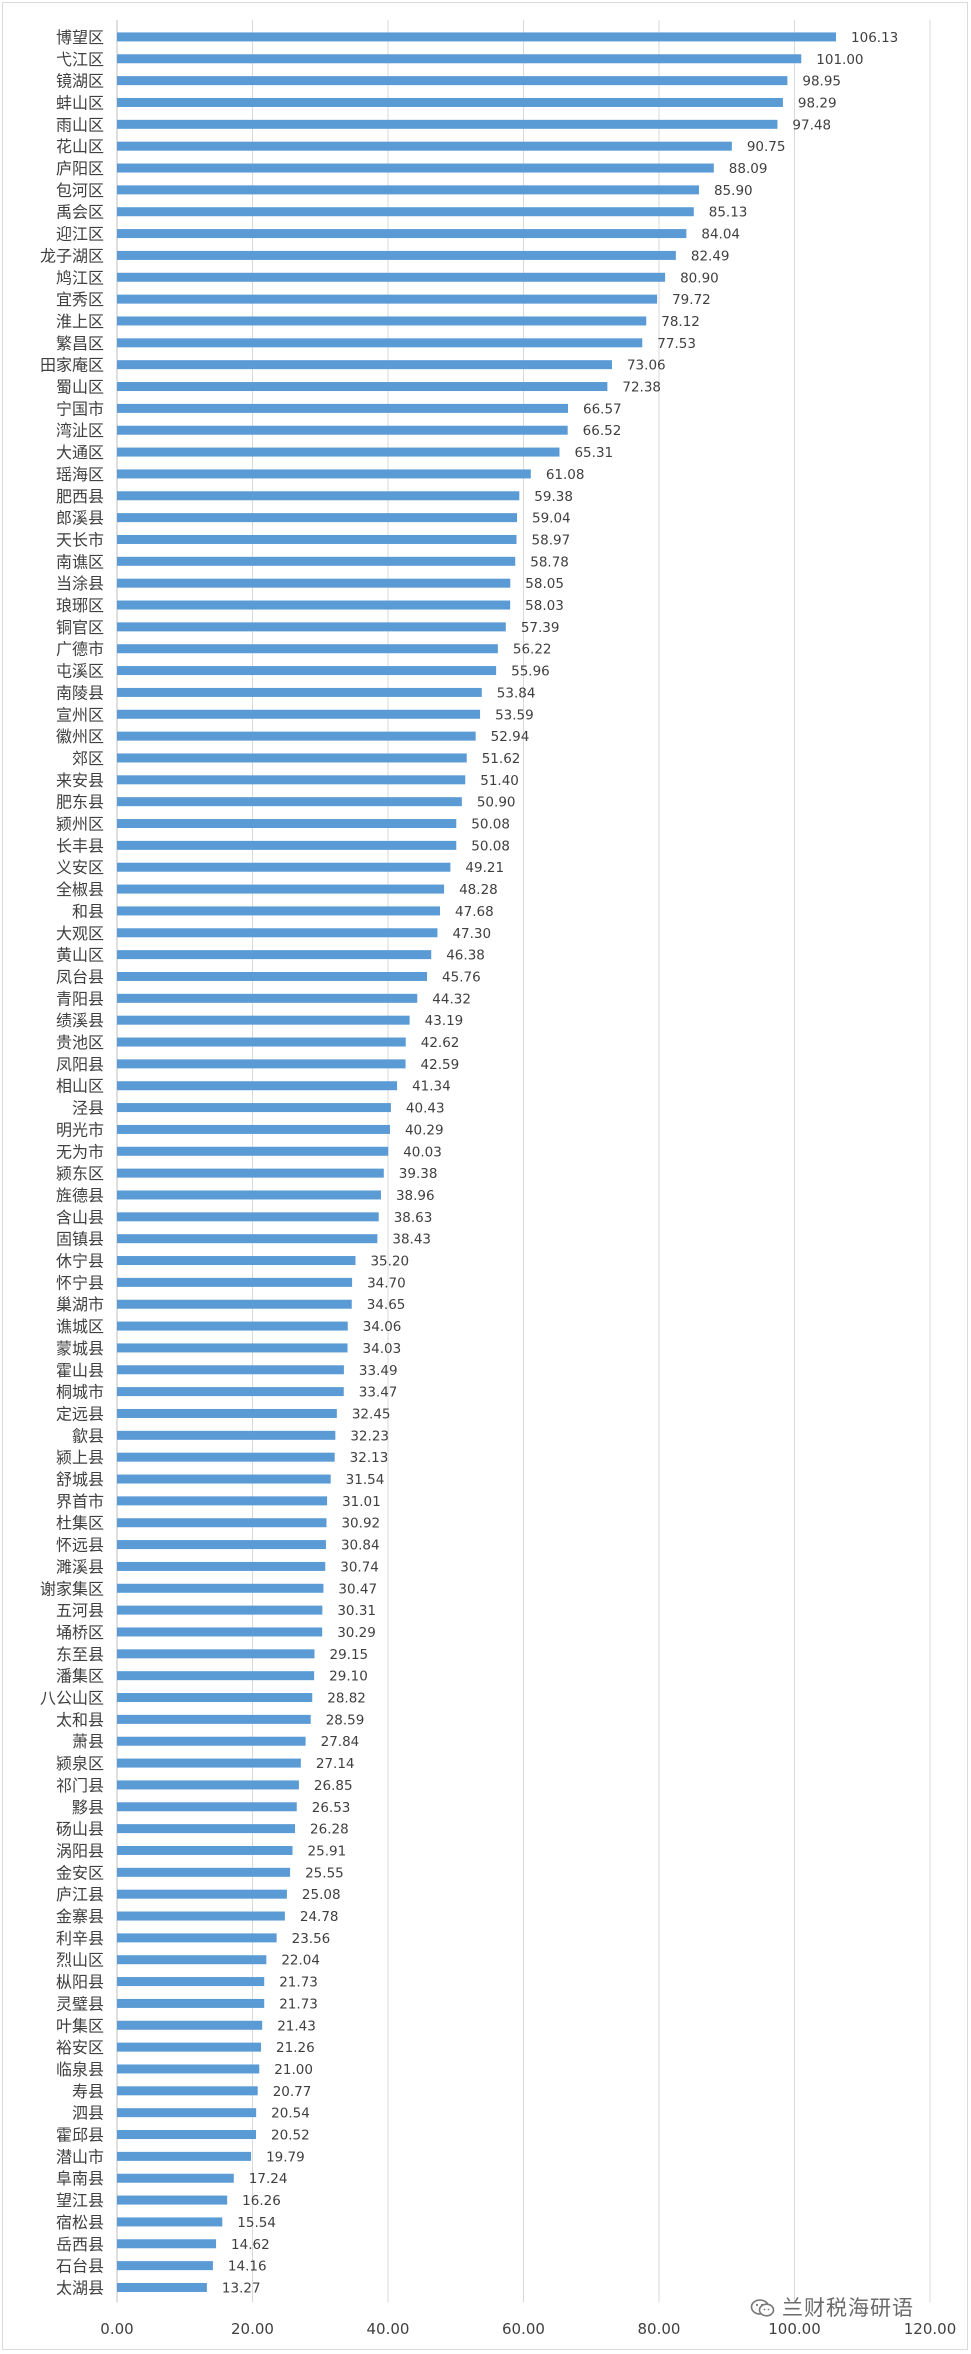 The width and height of the screenshot is (971, 2354). What do you see at coordinates (80, 671) in the screenshot?
I see `category-label: 屯溪区` at bounding box center [80, 671].